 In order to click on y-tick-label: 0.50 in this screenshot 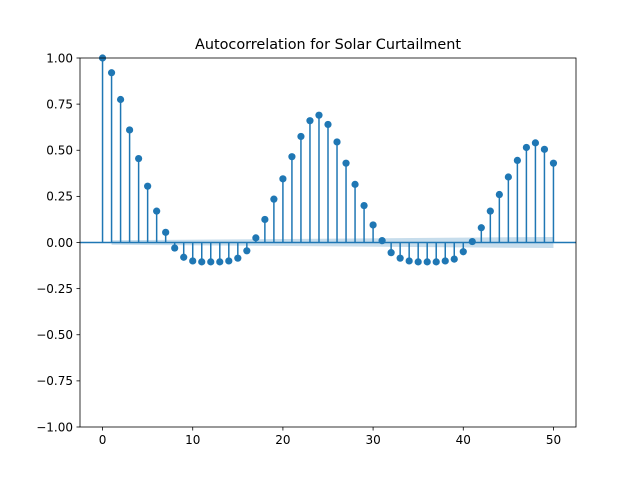, I will do `click(59, 151)`.